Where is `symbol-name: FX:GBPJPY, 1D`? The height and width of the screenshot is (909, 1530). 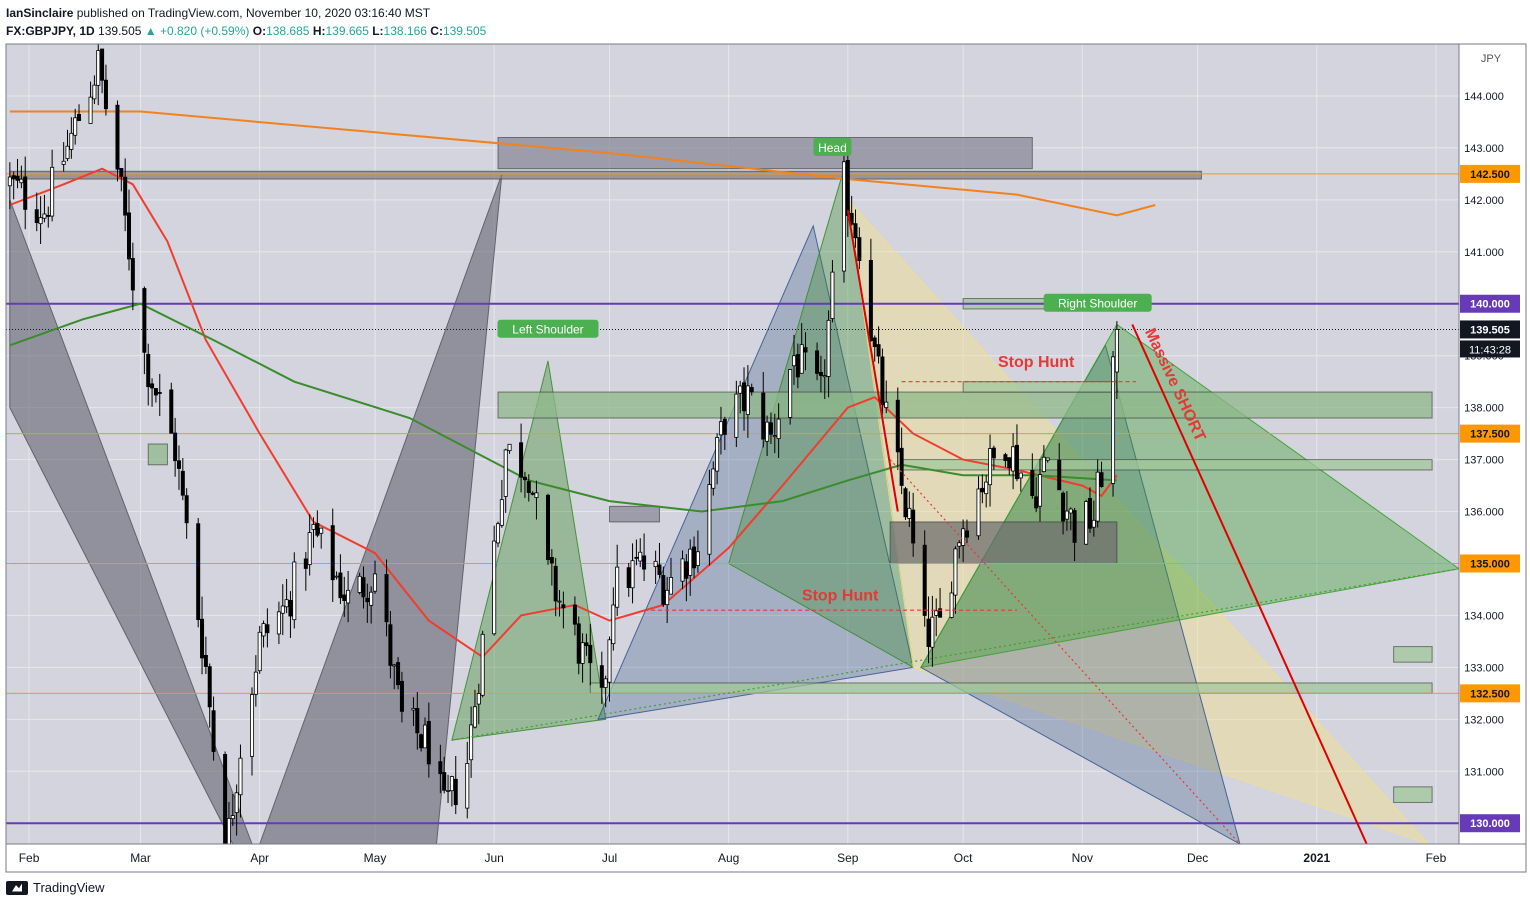 symbol-name: FX:GBPJPY, 1D is located at coordinates (50, 31).